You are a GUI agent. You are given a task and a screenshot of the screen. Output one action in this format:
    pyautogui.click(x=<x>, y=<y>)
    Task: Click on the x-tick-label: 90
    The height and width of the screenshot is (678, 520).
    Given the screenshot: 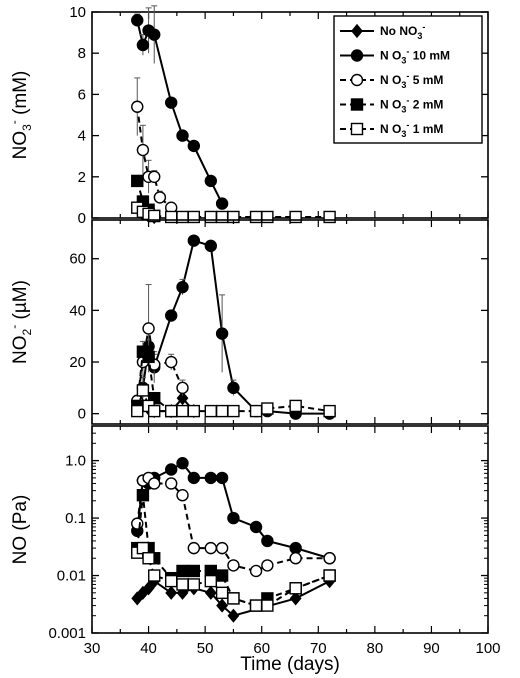 What is the action you would take?
    pyautogui.click(x=431, y=648)
    